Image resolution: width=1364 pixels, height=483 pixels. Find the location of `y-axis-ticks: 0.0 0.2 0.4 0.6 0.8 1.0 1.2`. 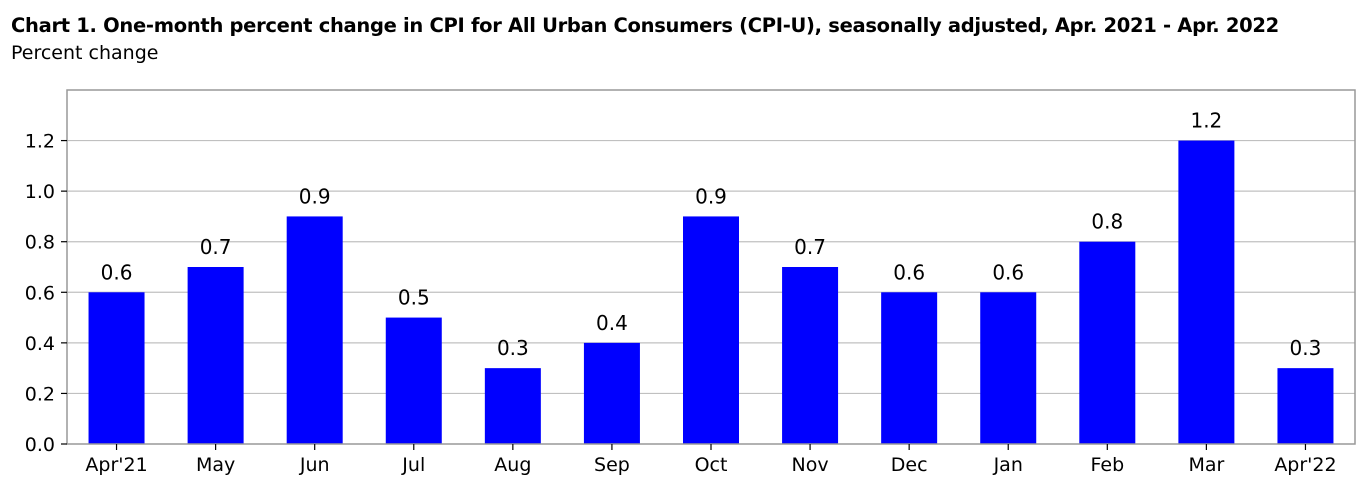

y-axis-ticks: 0.0 0.2 0.4 0.6 0.8 1.0 1.2 is located at coordinates (46, 293).